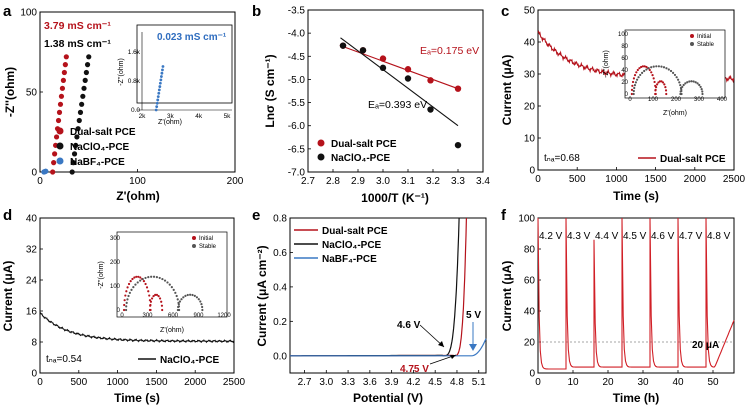  Describe the element at coordinates (64, 359) in the screenshot. I see `d-annotation-tna: tₙₐ=0.54` at that location.